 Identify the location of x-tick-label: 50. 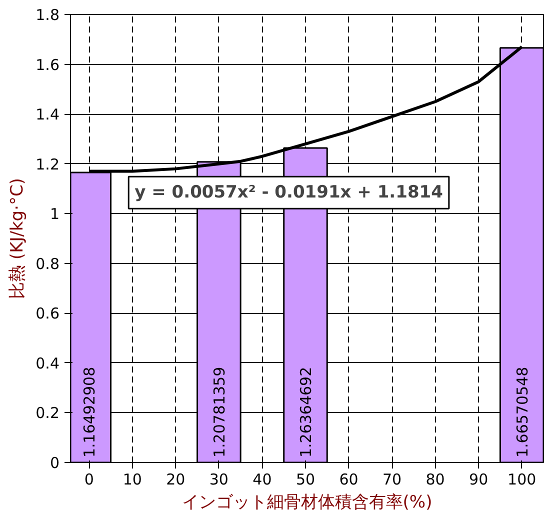
(306, 479).